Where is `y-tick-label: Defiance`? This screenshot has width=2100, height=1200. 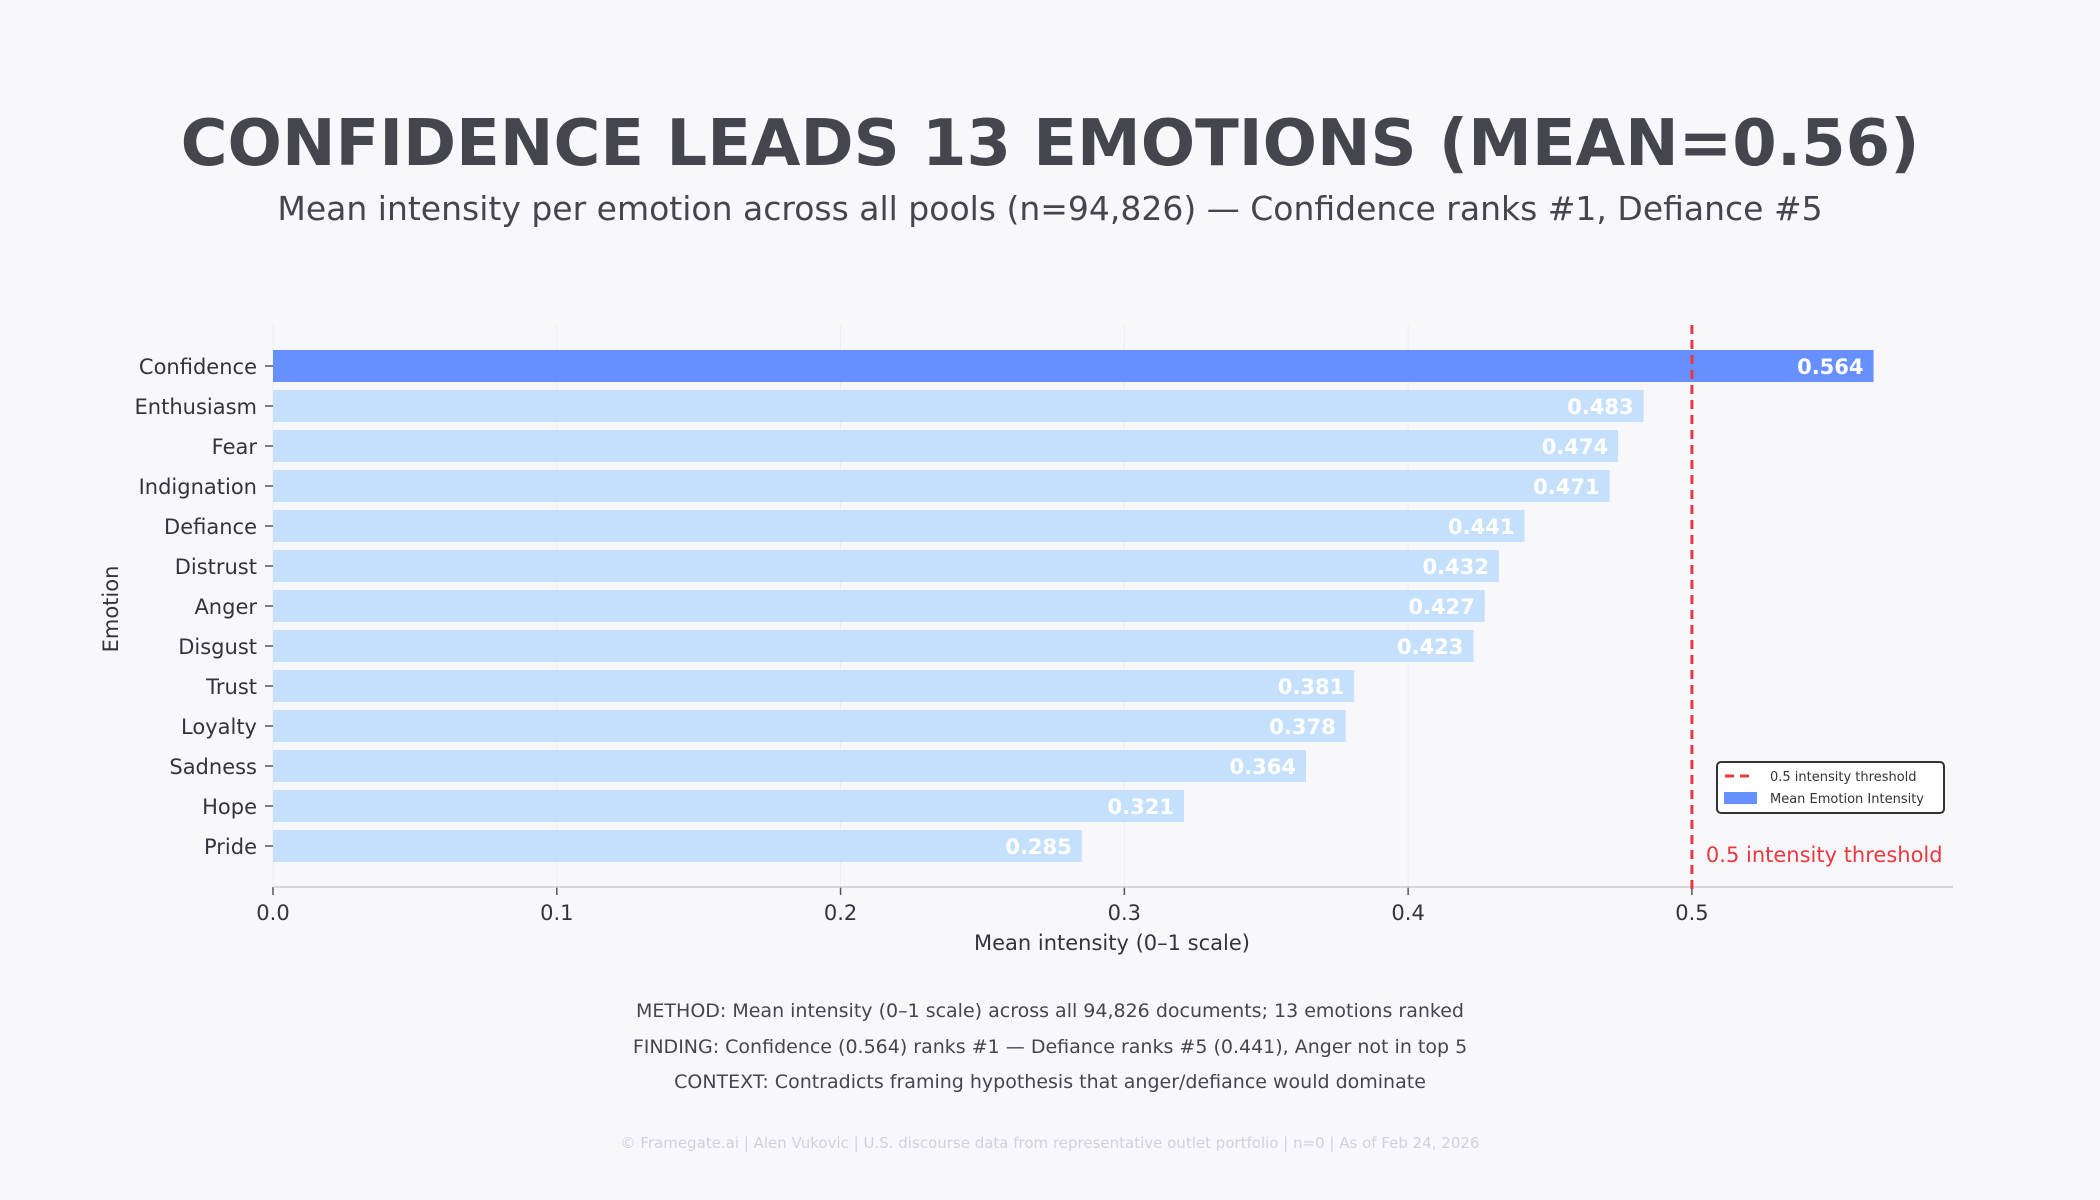 y-tick-label: Defiance is located at coordinates (210, 527).